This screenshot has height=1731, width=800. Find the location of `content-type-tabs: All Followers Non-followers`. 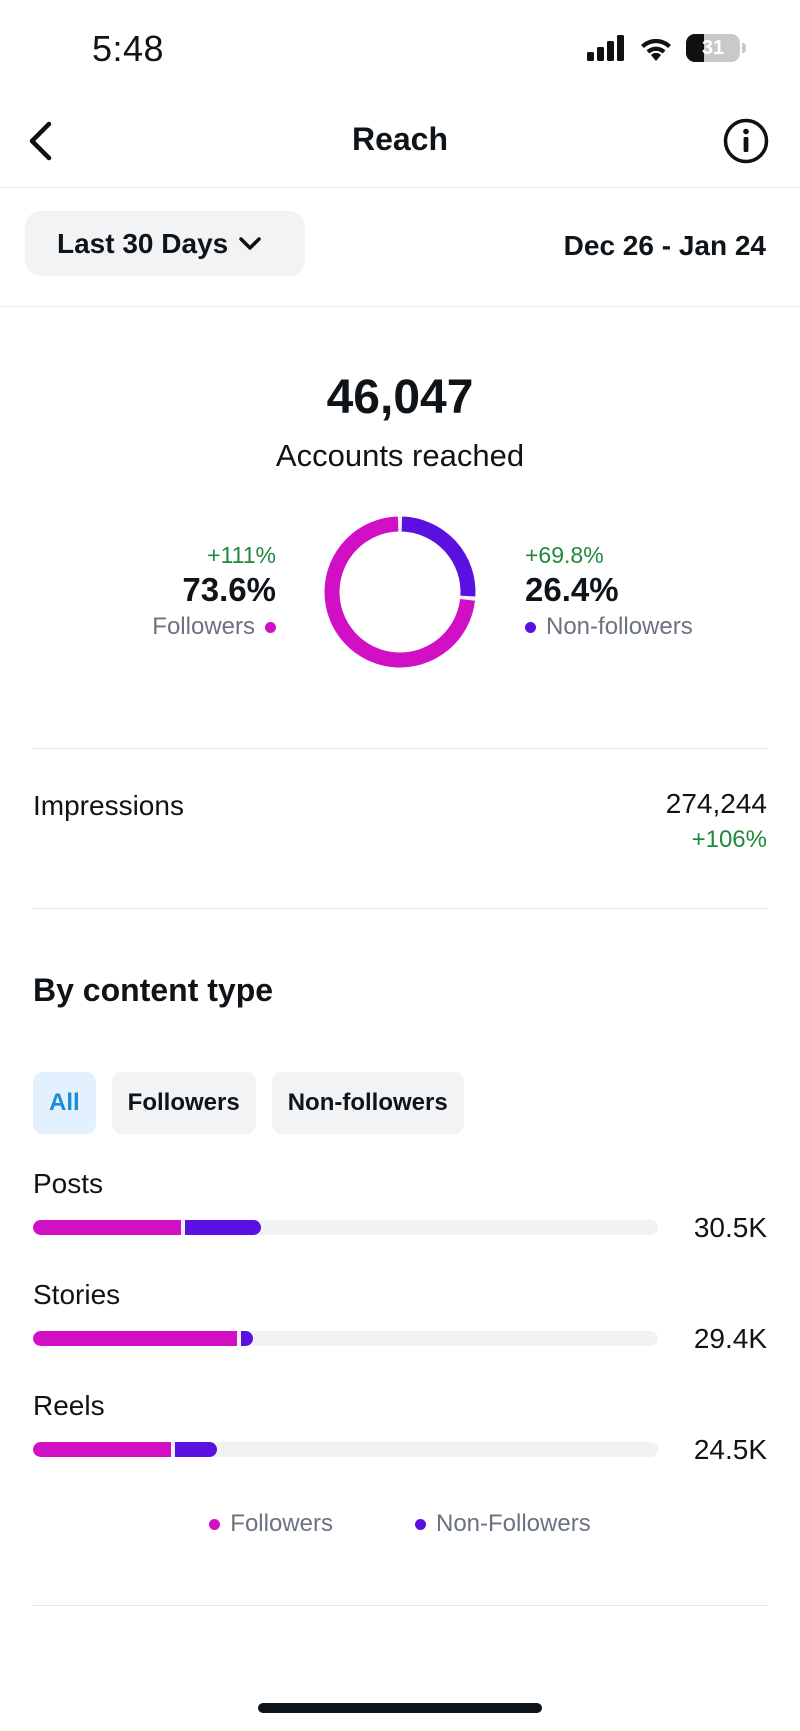

content-type-tabs: All Followers Non-followers is located at coordinates (248, 1103).